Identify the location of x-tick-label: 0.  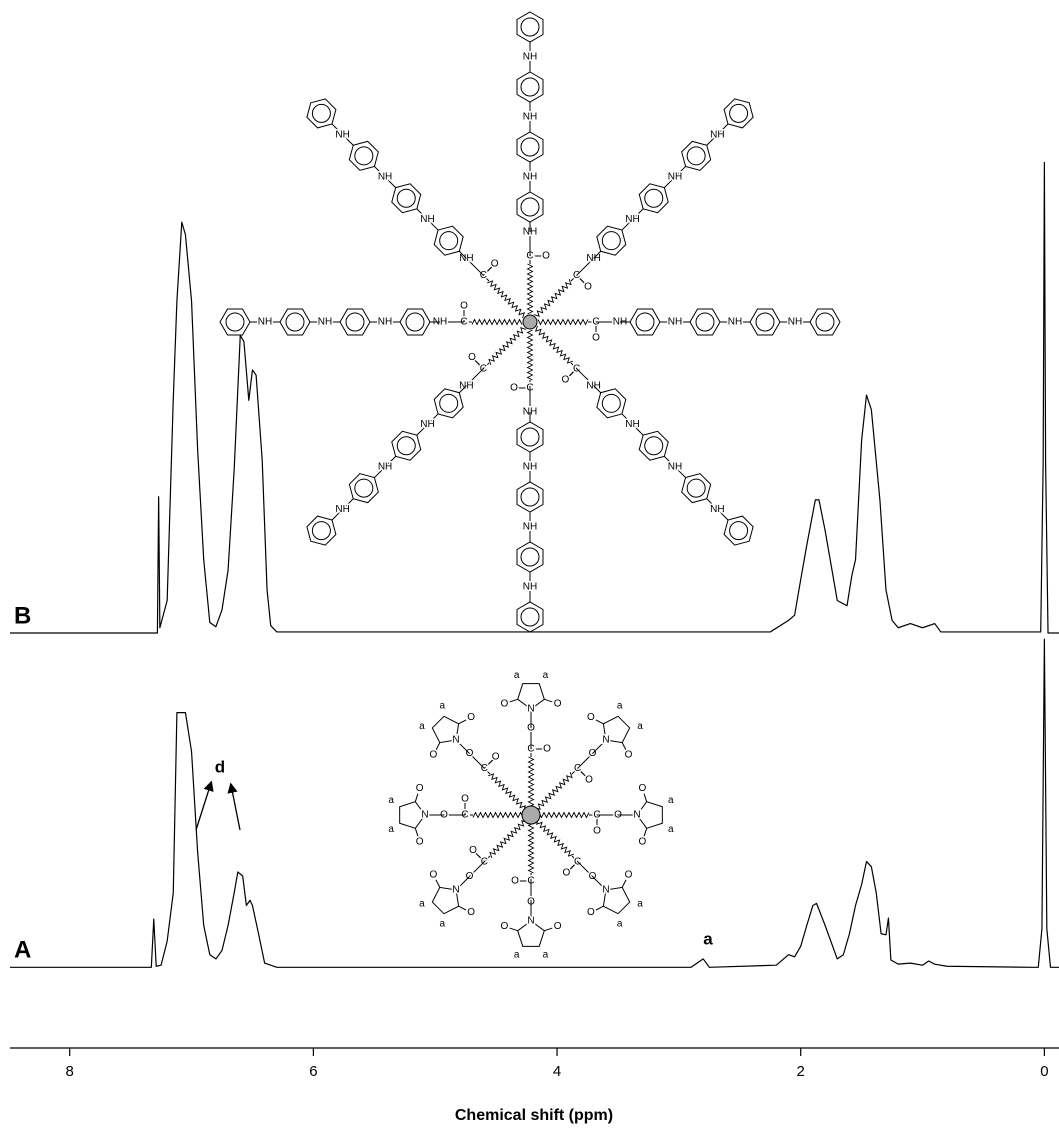
(1044, 1071).